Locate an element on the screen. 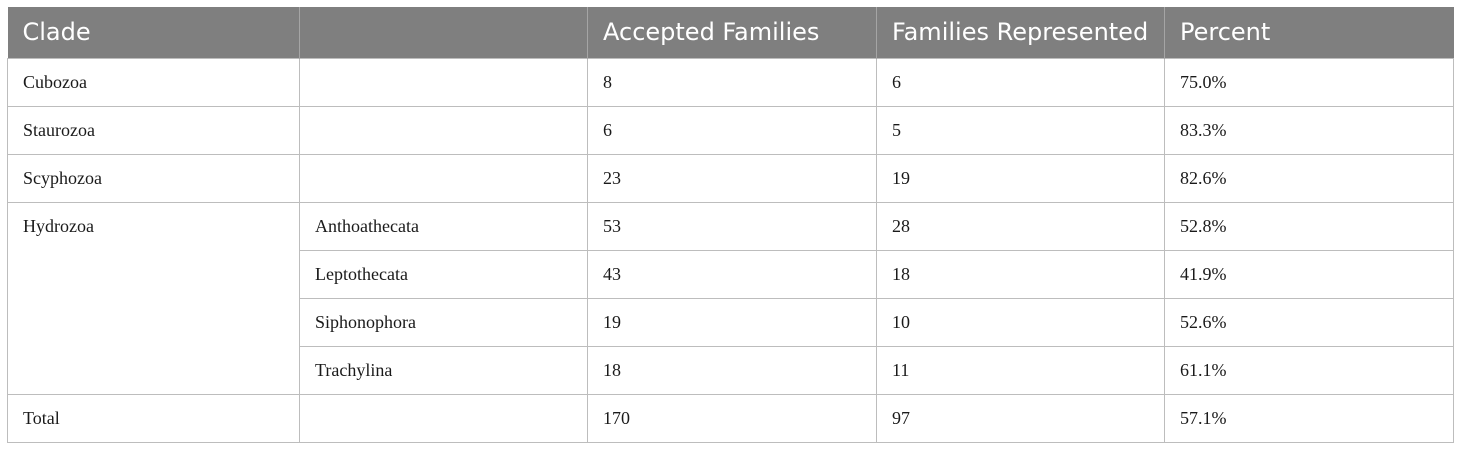 The width and height of the screenshot is (1460, 453). cell-accepted: 19 is located at coordinates (732, 322).